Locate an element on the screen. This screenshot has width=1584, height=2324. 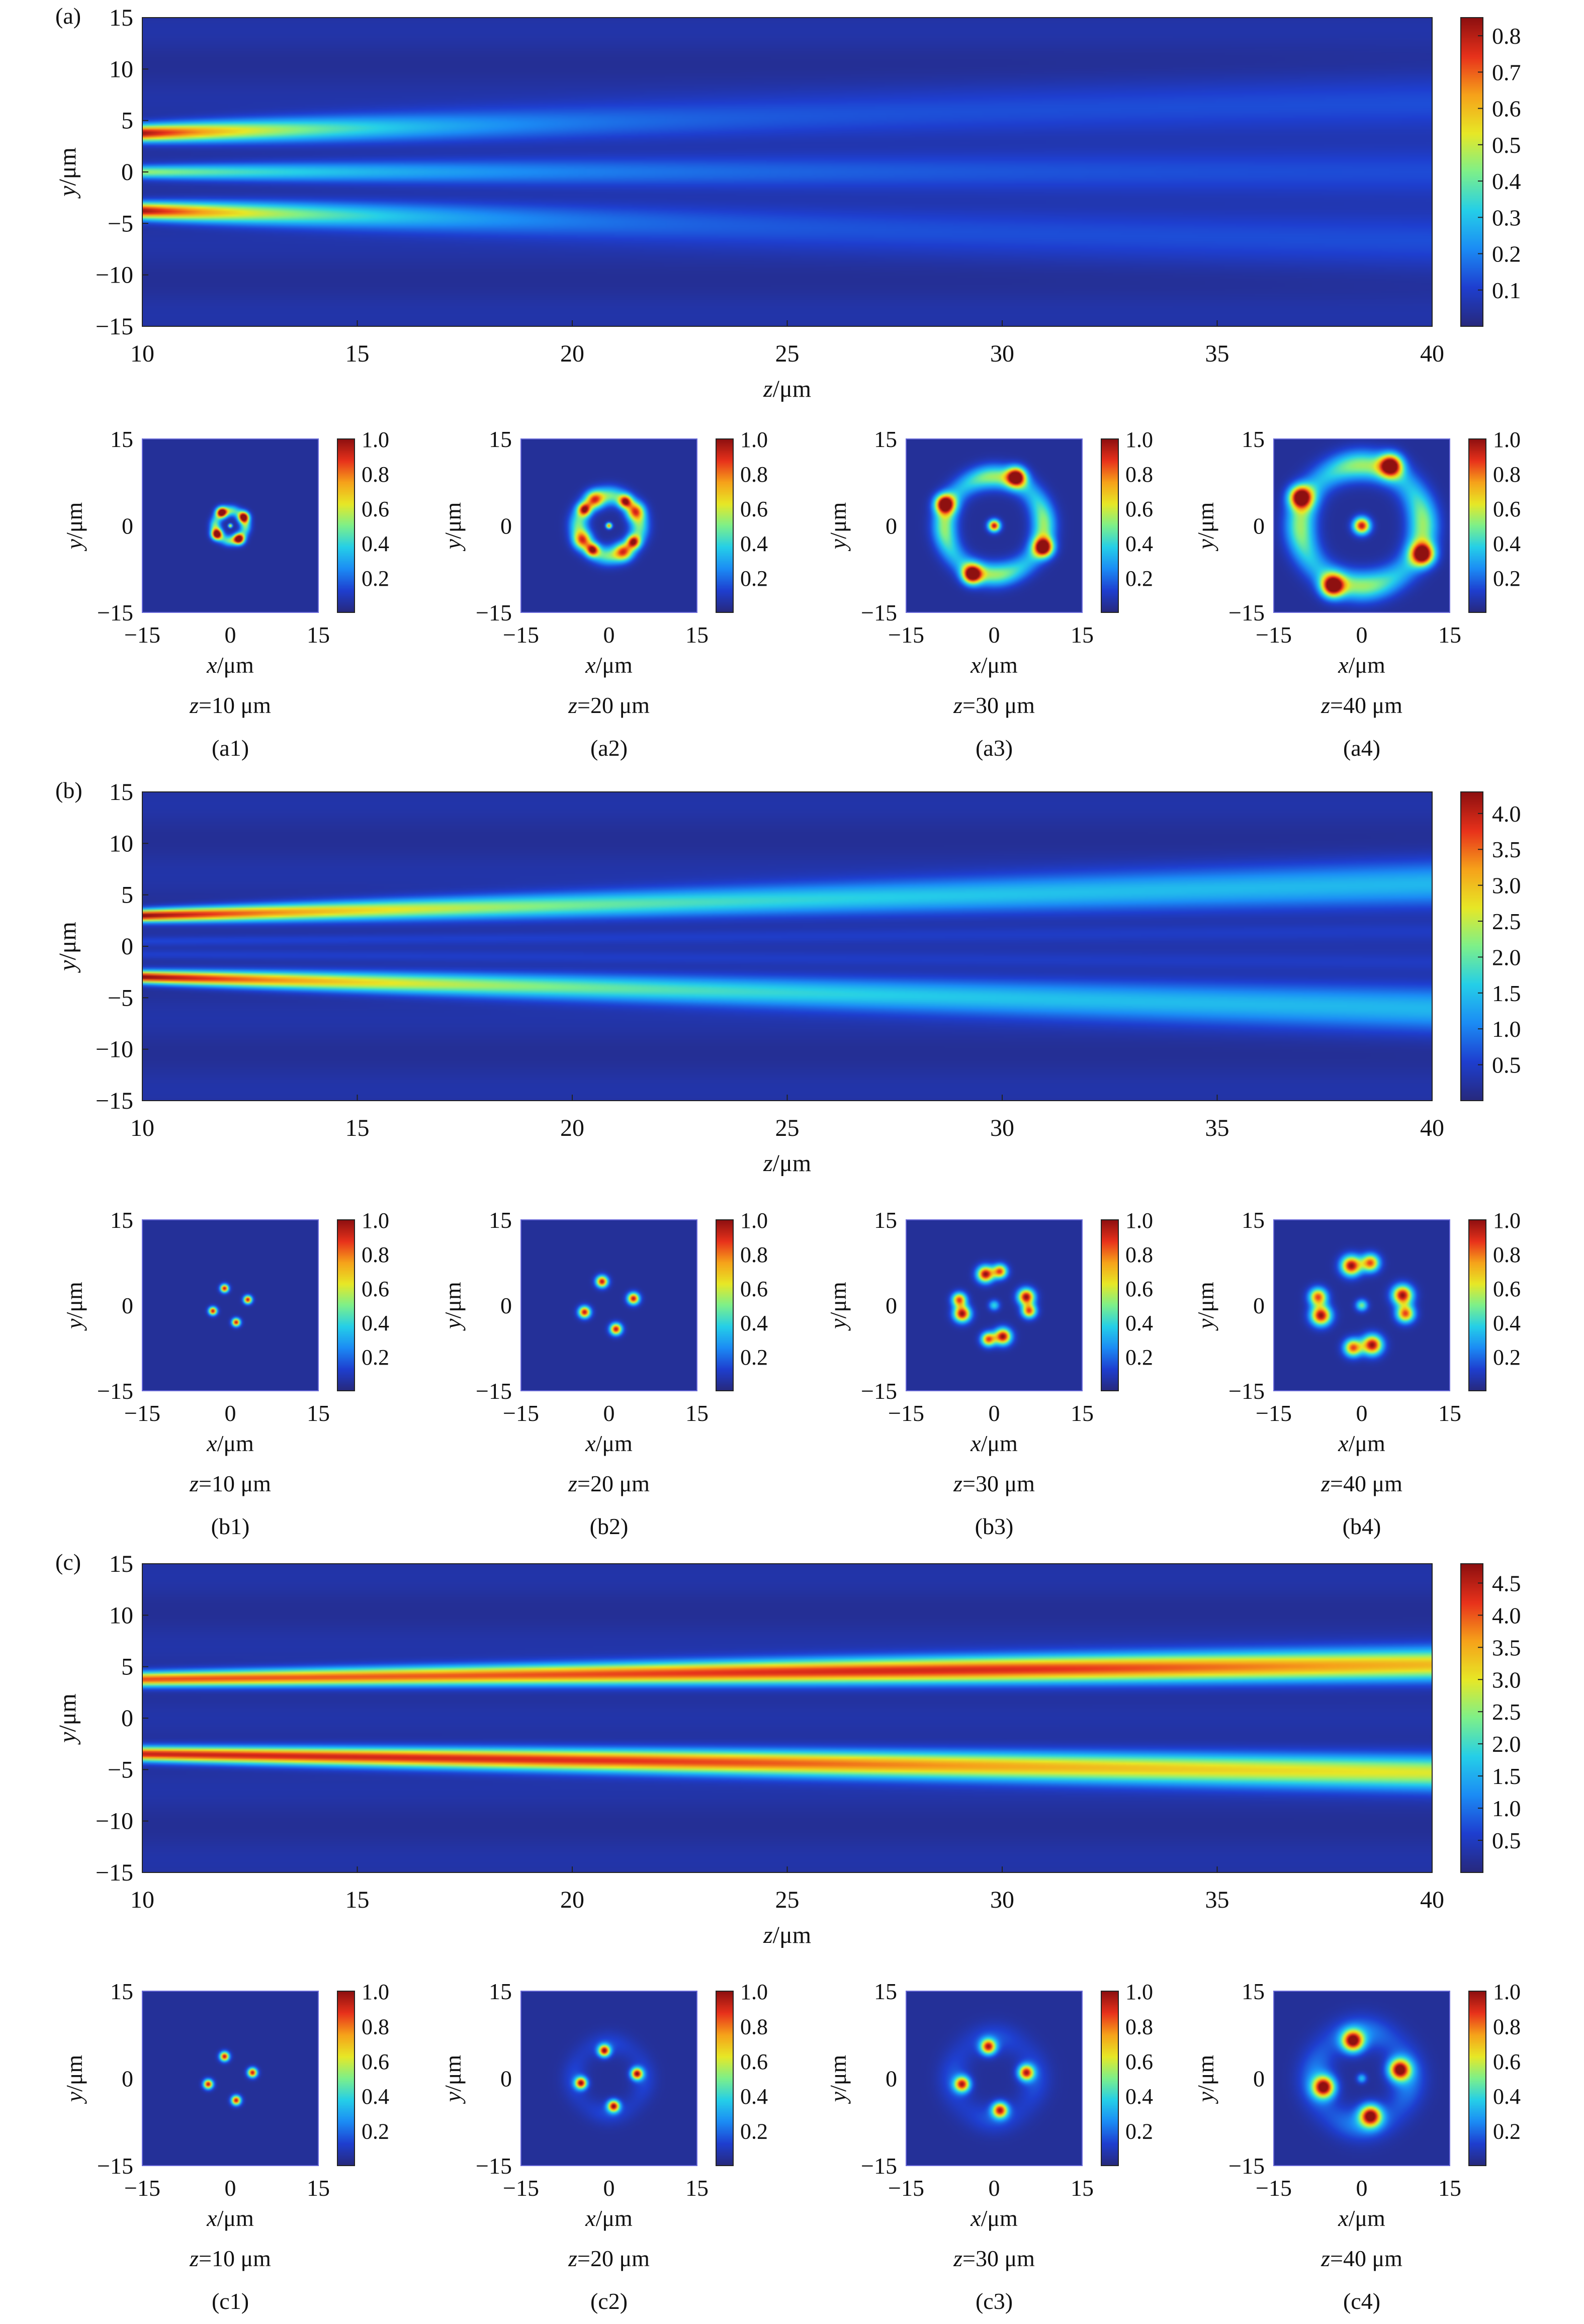
colorbar-c4 is located at coordinates (1477, 2078).